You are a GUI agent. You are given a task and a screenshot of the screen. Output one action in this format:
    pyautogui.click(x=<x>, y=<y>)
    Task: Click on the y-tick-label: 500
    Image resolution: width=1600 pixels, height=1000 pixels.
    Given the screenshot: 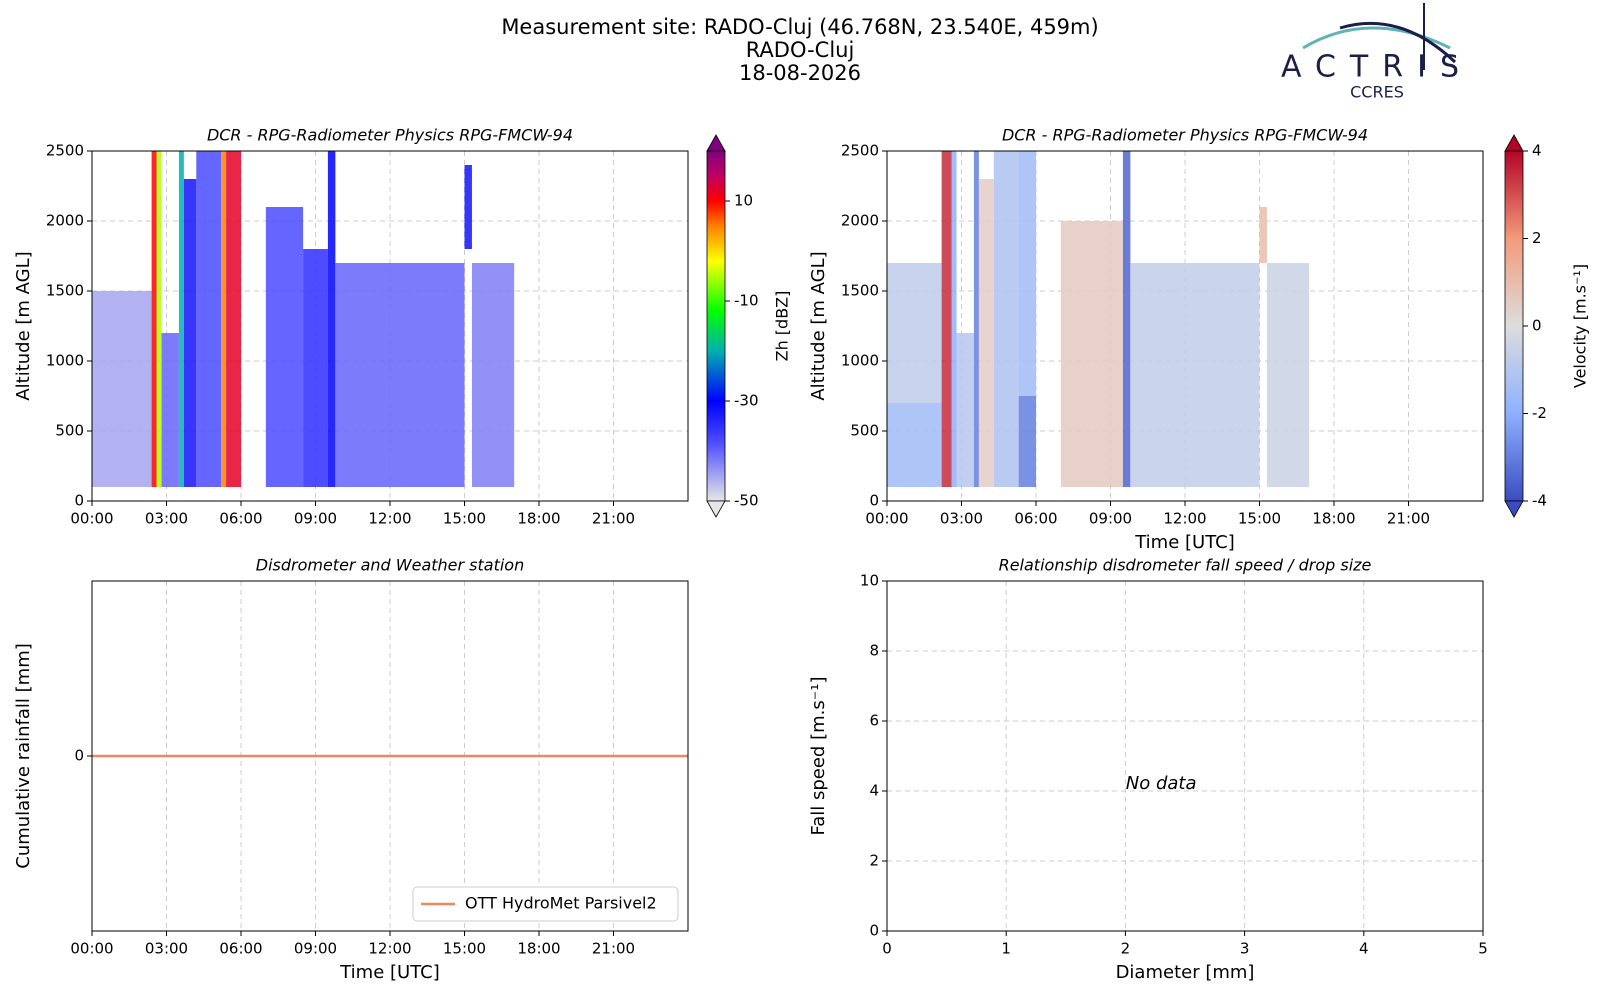 What is the action you would take?
    pyautogui.click(x=69, y=431)
    